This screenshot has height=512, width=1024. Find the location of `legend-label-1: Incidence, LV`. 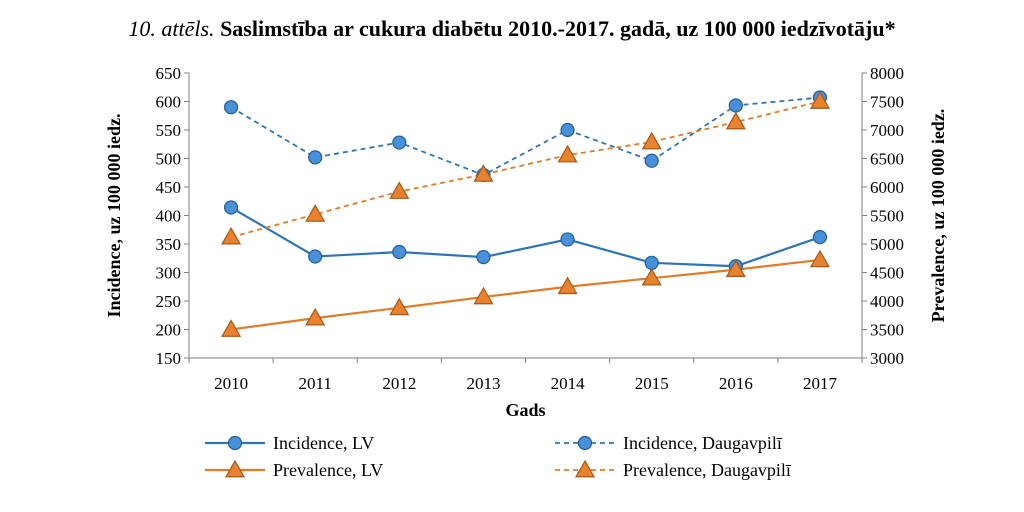

legend-label-1: Incidence, LV is located at coordinates (323, 443).